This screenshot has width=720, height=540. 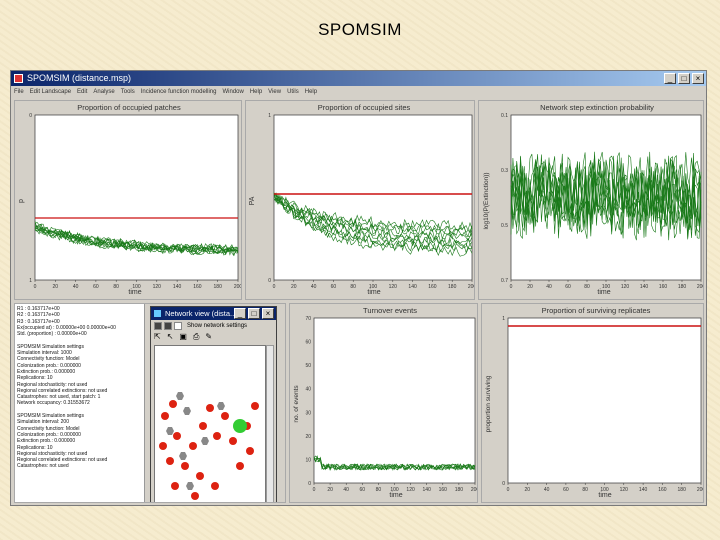 What do you see at coordinates (209, 336) in the screenshot?
I see `pencil-icon: ✎` at bounding box center [209, 336].